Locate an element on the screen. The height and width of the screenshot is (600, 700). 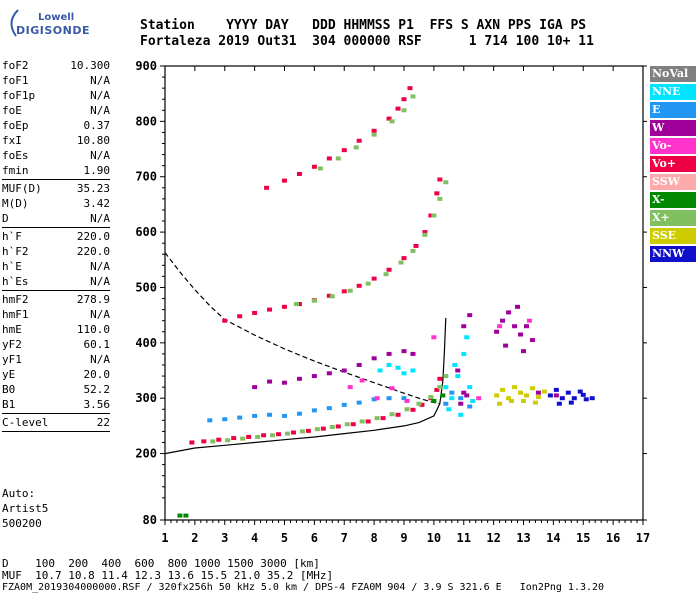
y-tick-label: 700 is located at coordinates (146, 177).